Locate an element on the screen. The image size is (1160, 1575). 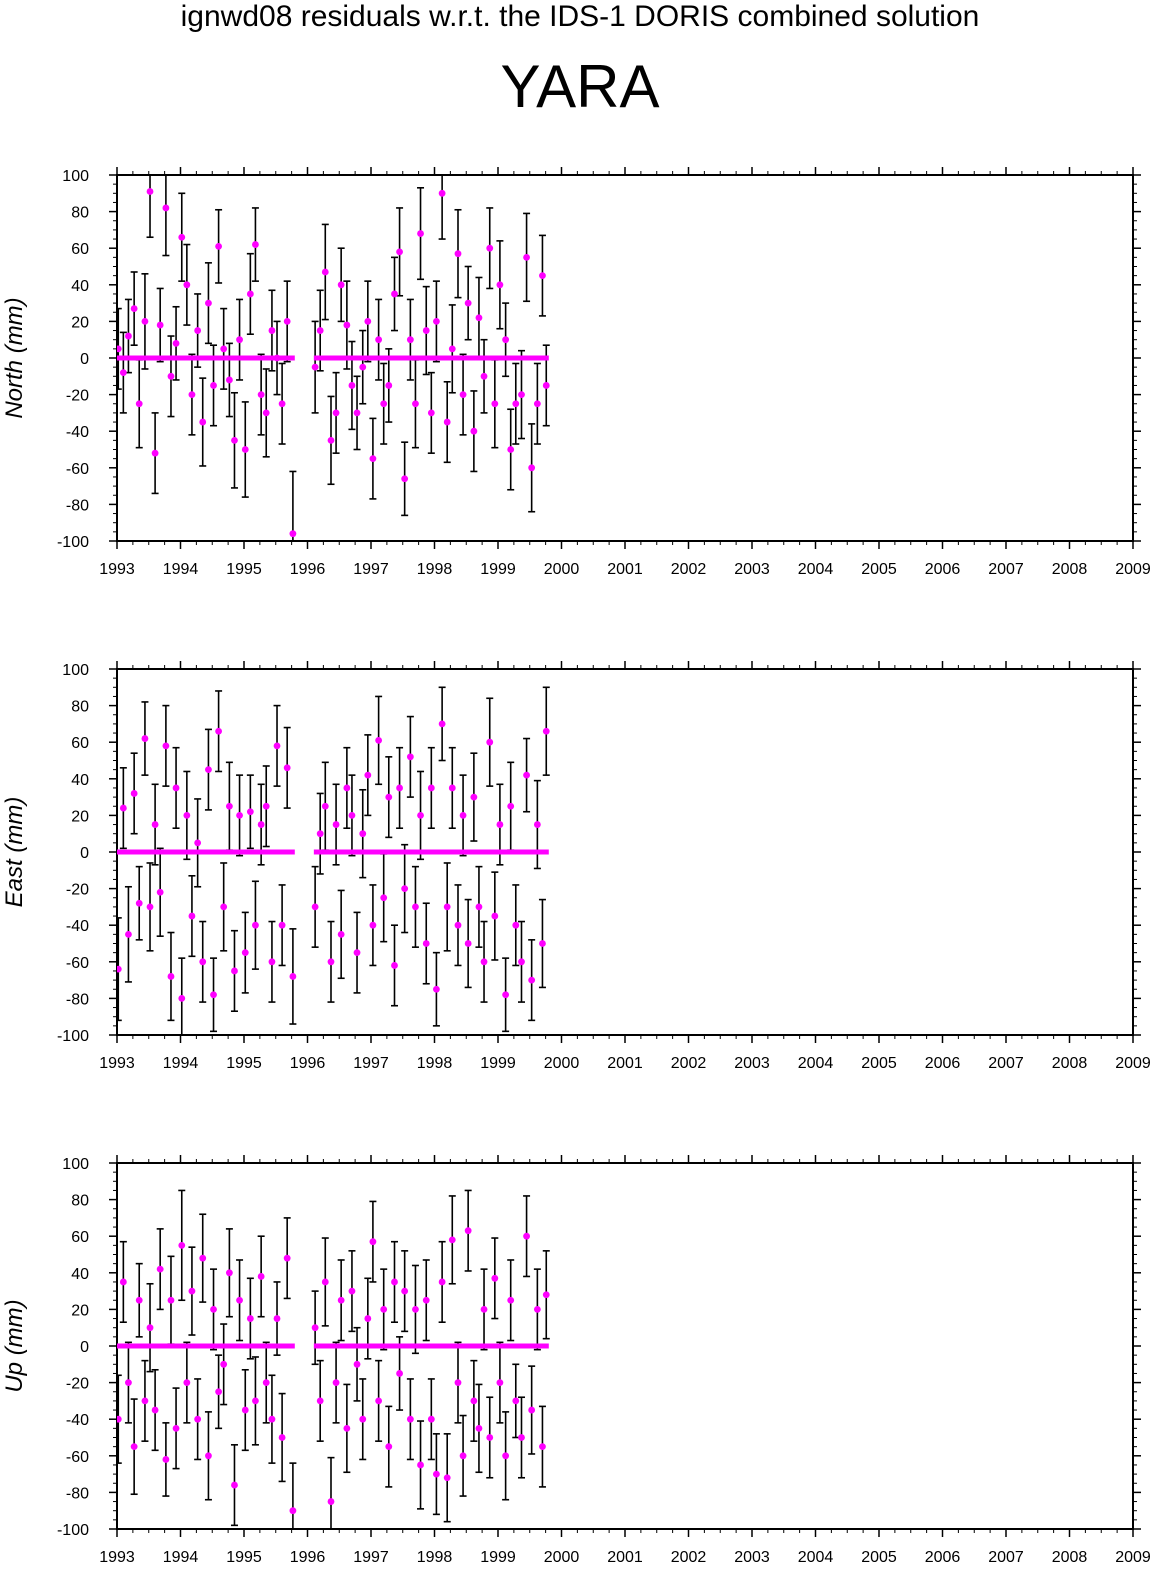
up-x-tick-label: 2003 is located at coordinates (752, 1557).